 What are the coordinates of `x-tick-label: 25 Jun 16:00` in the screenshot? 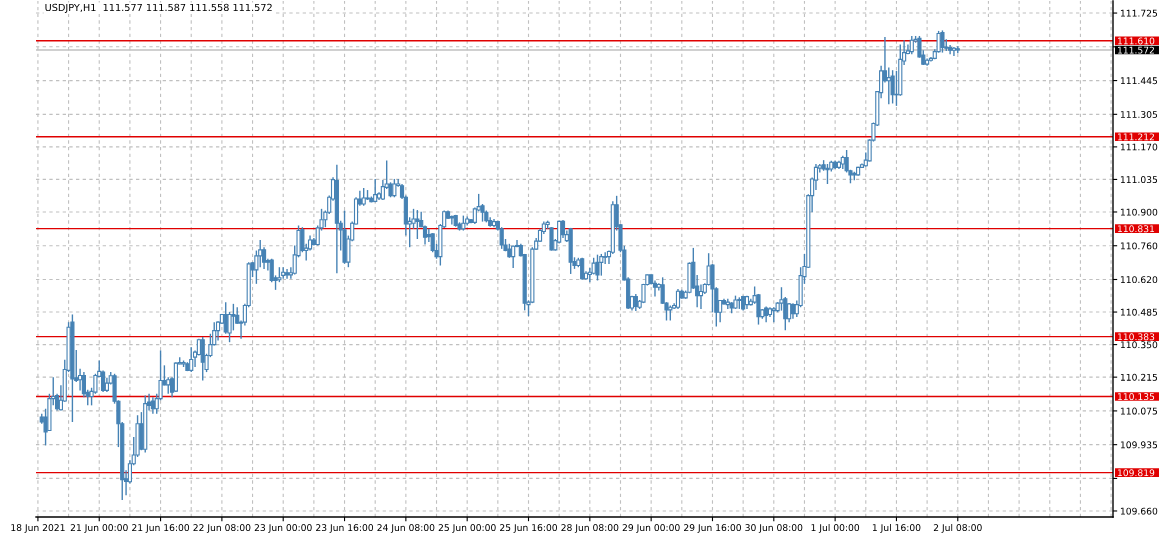 It's located at (529, 528).